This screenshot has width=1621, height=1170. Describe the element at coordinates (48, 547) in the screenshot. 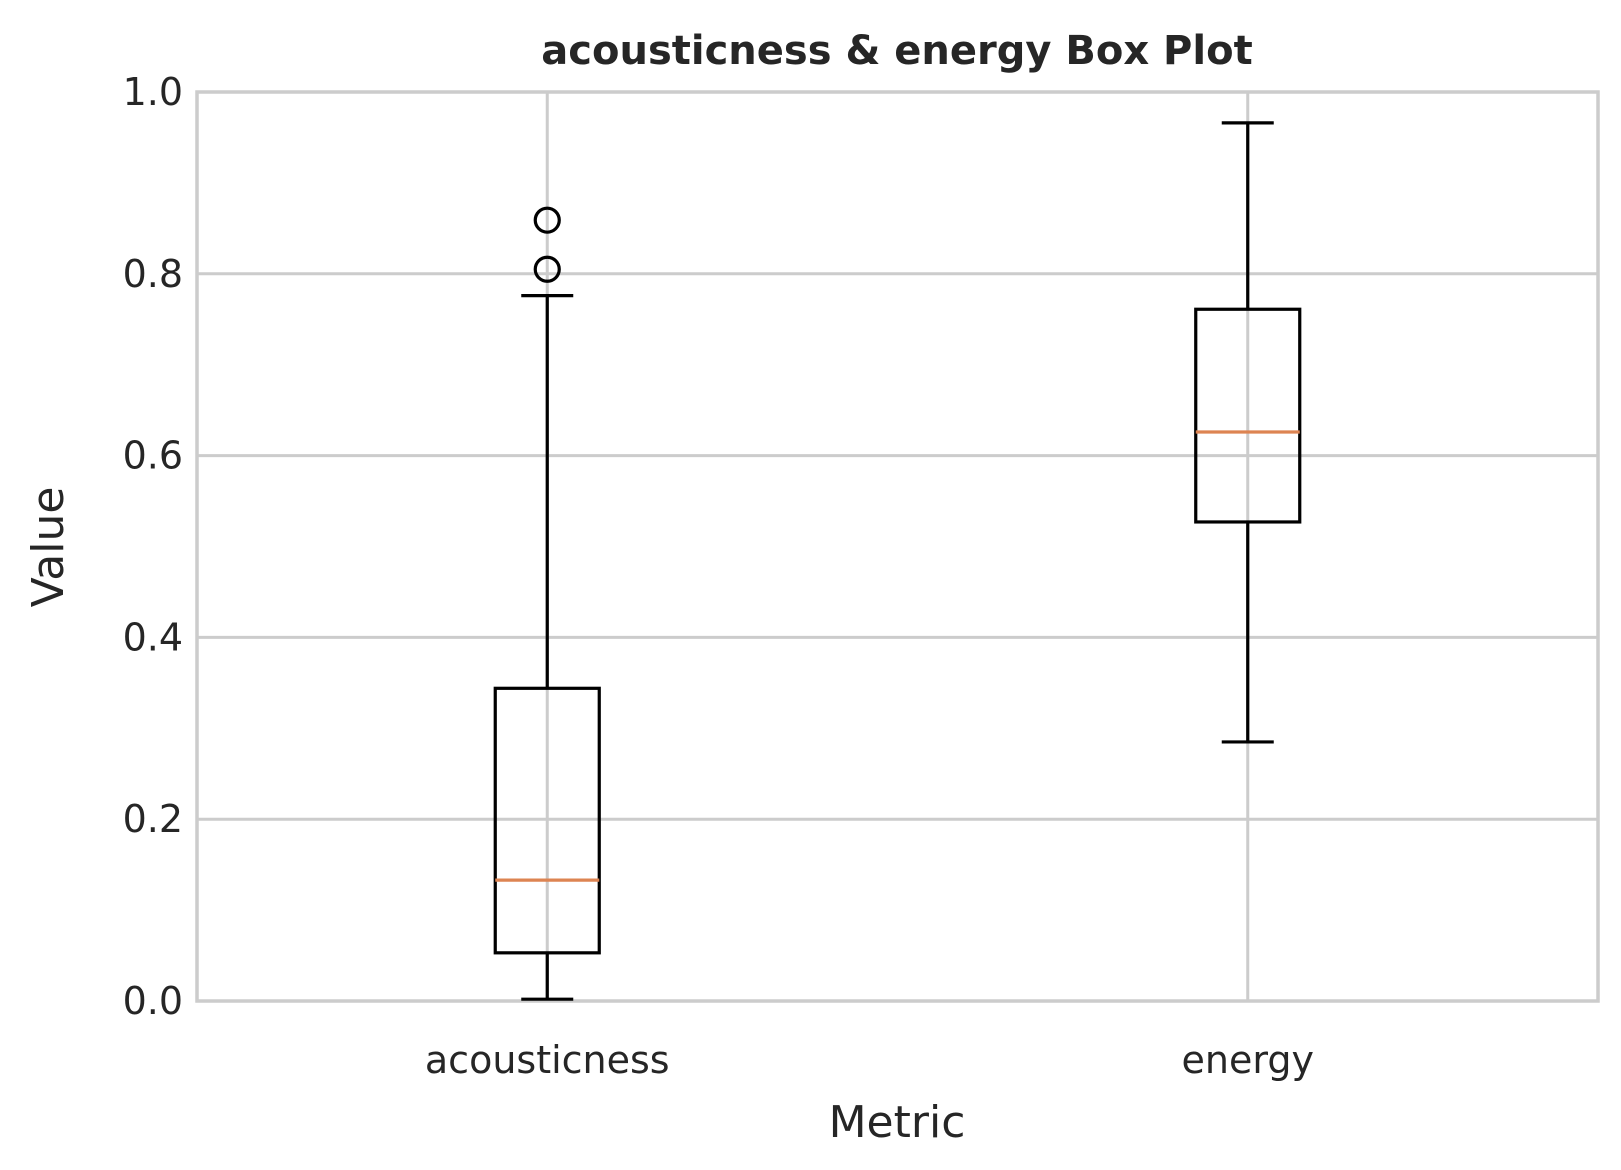

I see `y-axis-label: Value` at that location.